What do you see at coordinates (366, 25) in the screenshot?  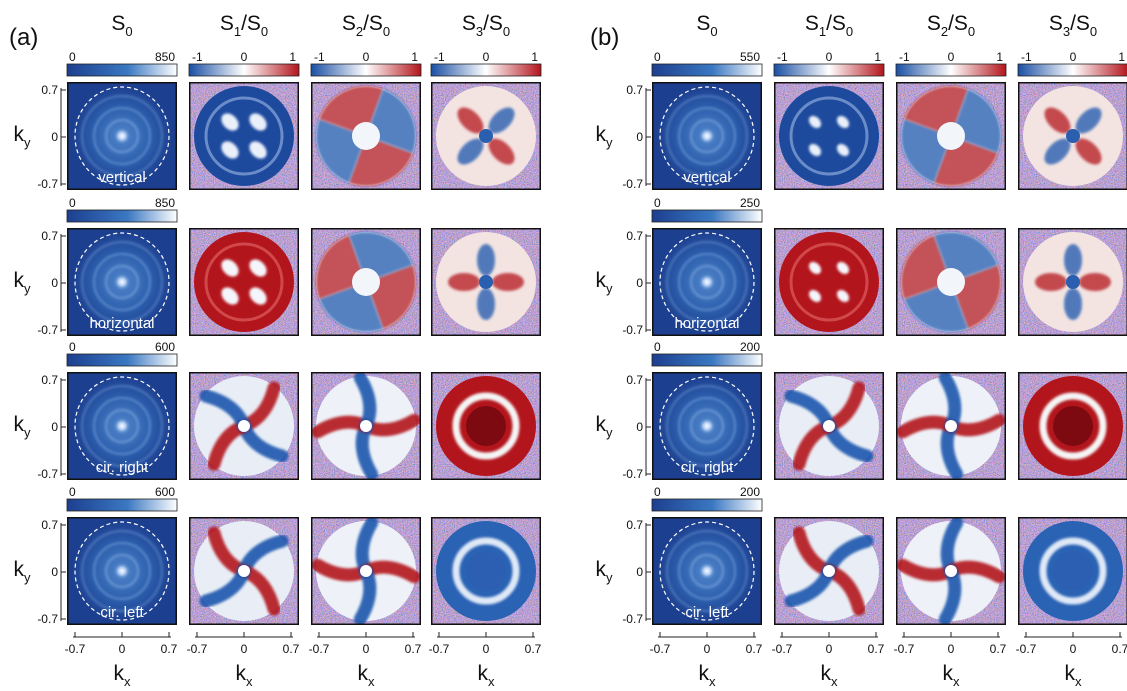 I see `column-header: S2/S0` at bounding box center [366, 25].